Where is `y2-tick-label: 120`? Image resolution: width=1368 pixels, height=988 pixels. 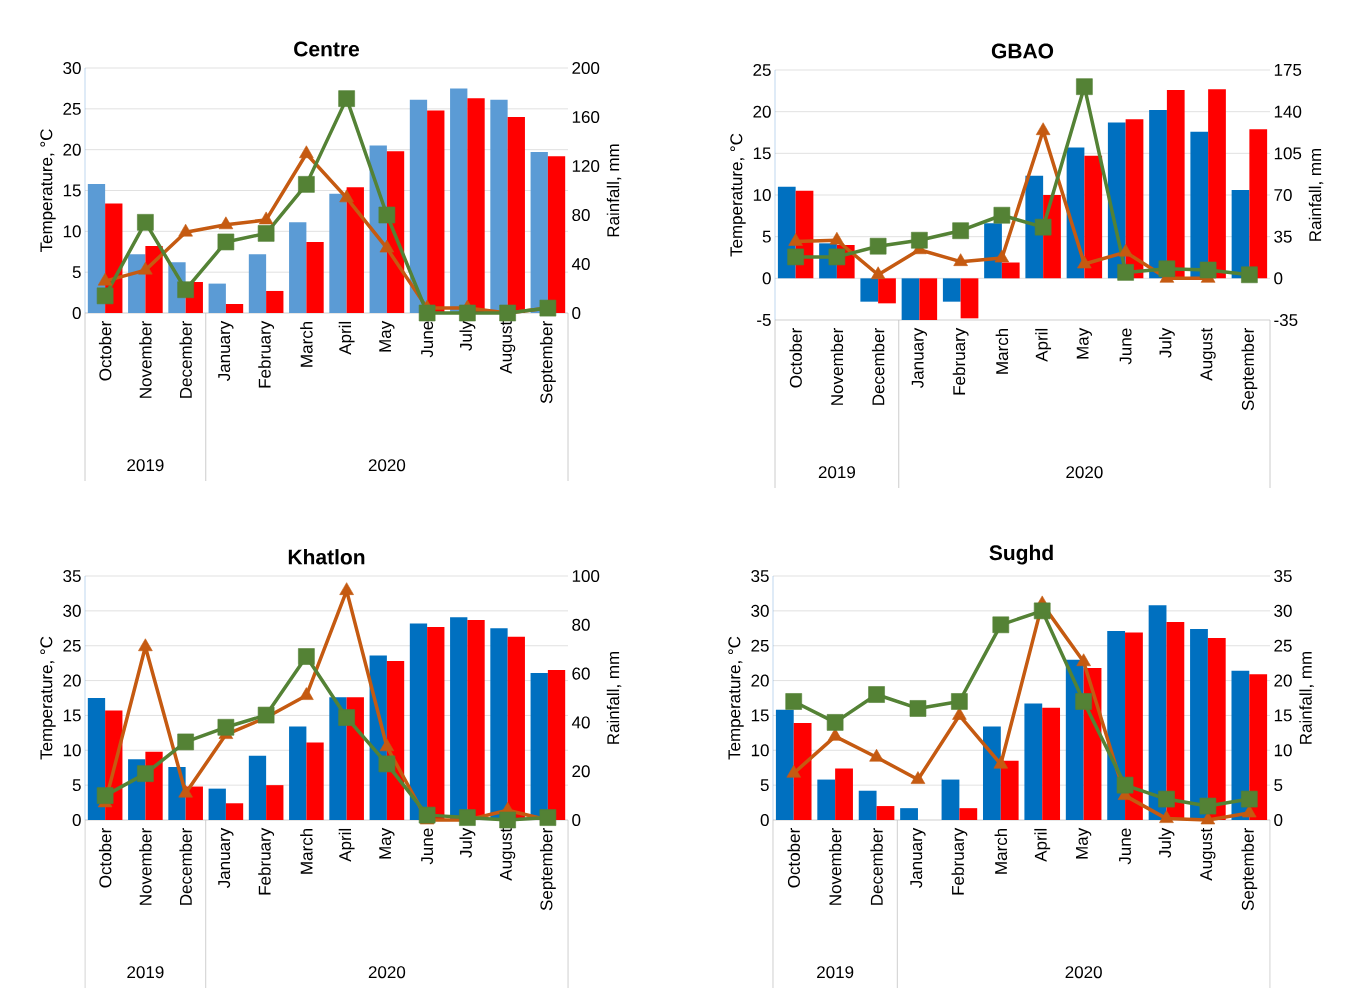
y2-tick-label: 120 is located at coordinates (586, 165).